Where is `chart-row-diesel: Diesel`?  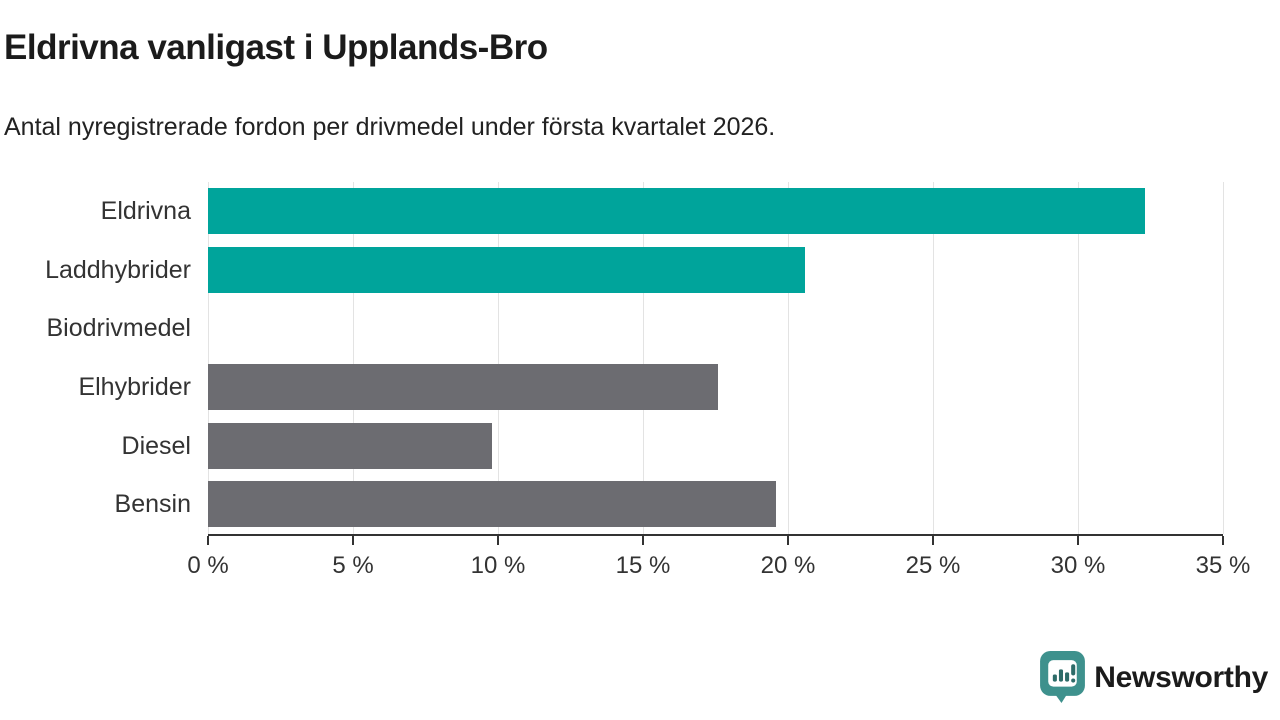
chart-row-diesel: Diesel is located at coordinates (672, 446).